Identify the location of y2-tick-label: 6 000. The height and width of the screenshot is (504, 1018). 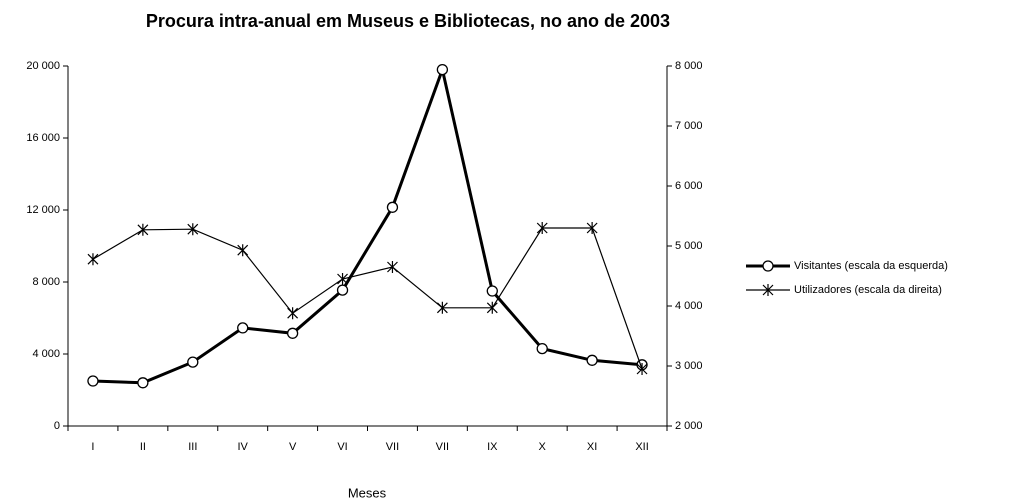
(689, 186).